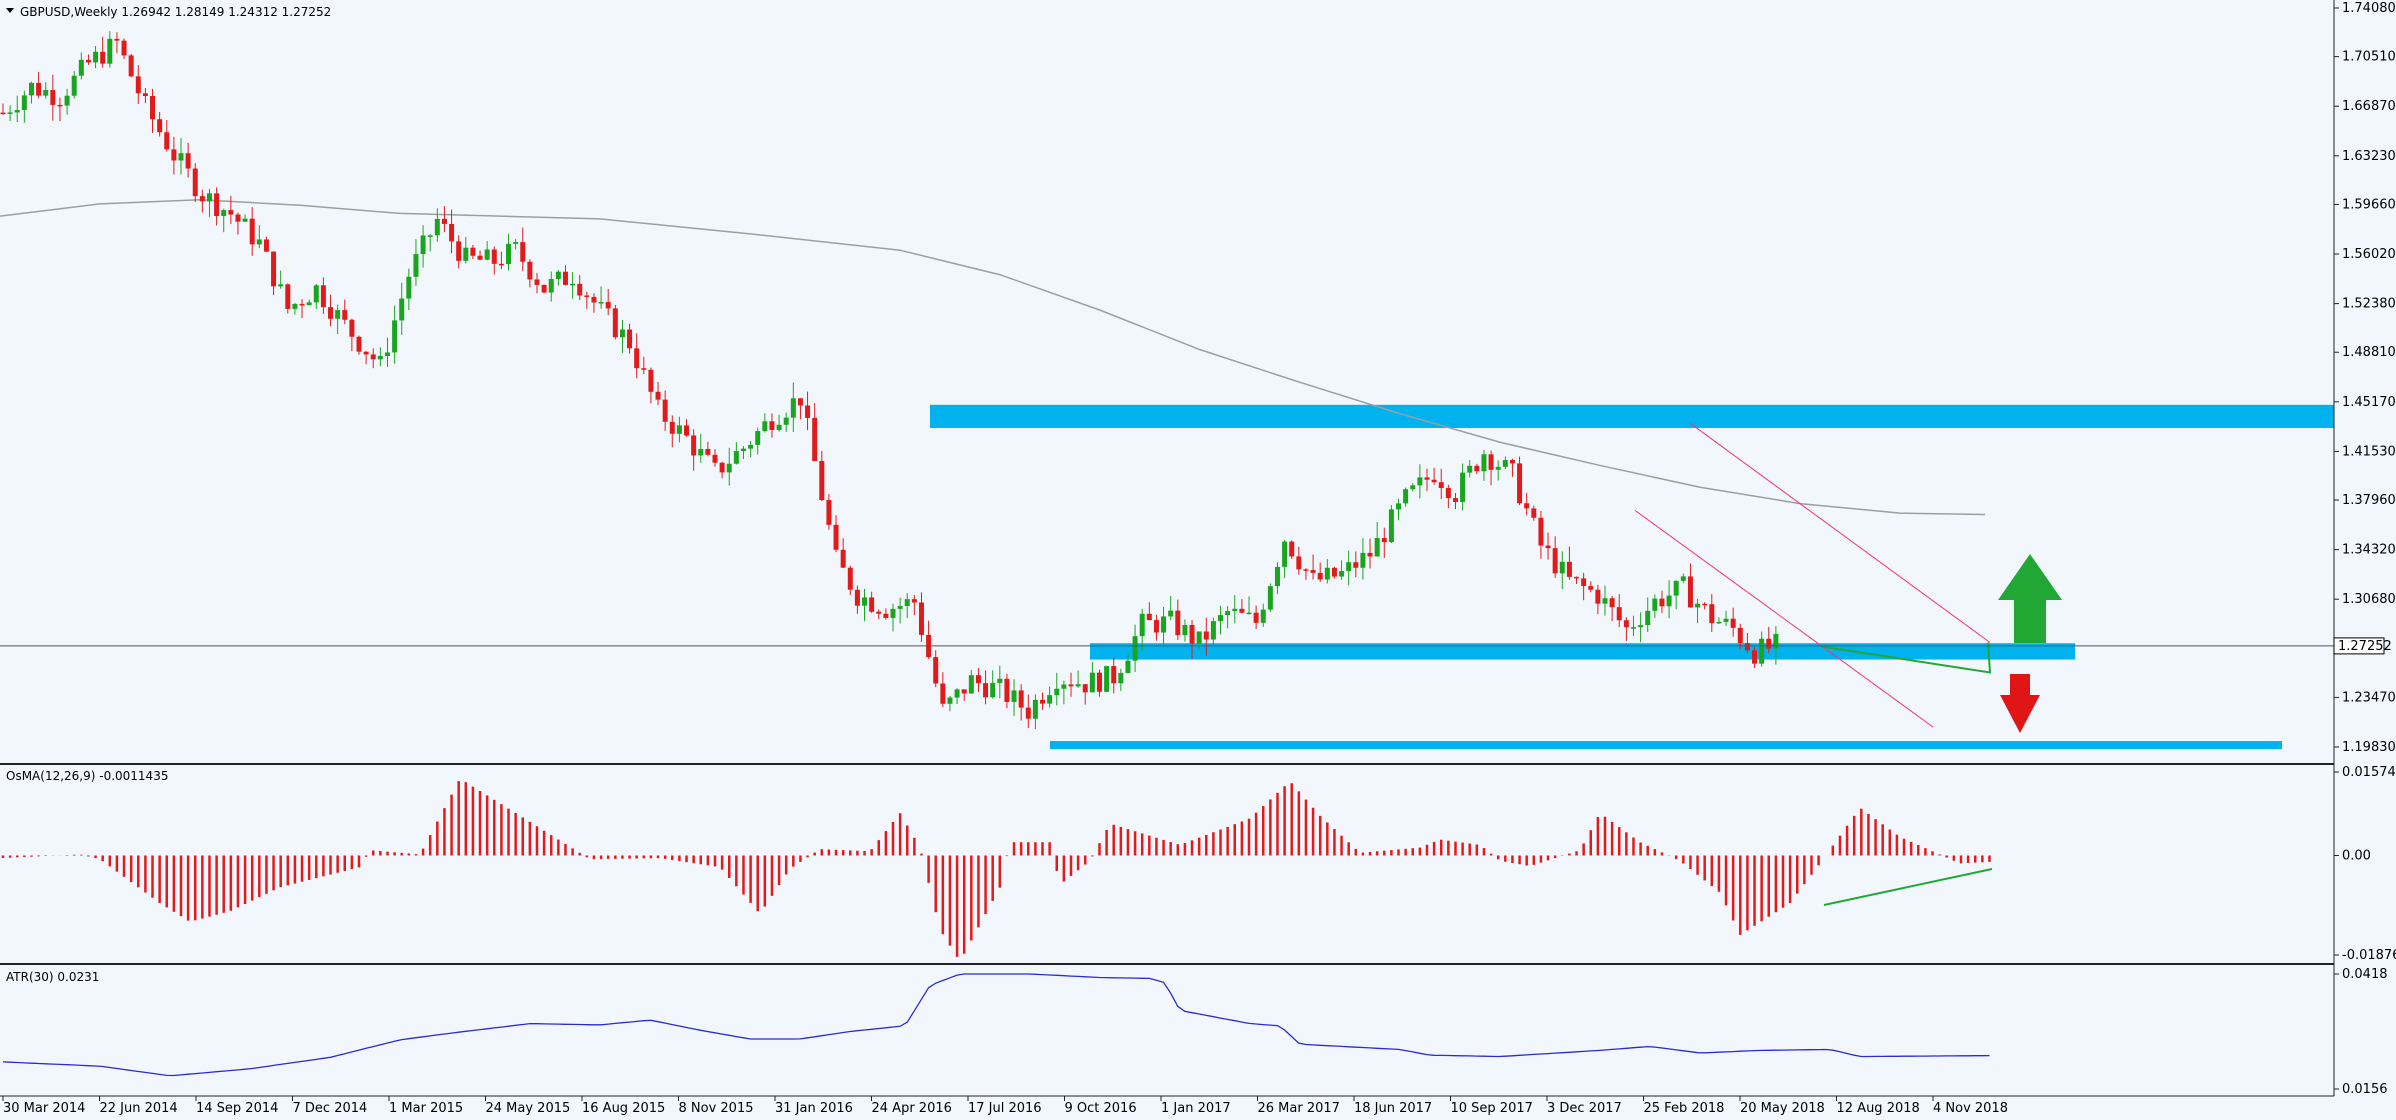 This screenshot has height=1120, width=2396. What do you see at coordinates (1908, 887) in the screenshot?
I see `osma-divergence-line` at bounding box center [1908, 887].